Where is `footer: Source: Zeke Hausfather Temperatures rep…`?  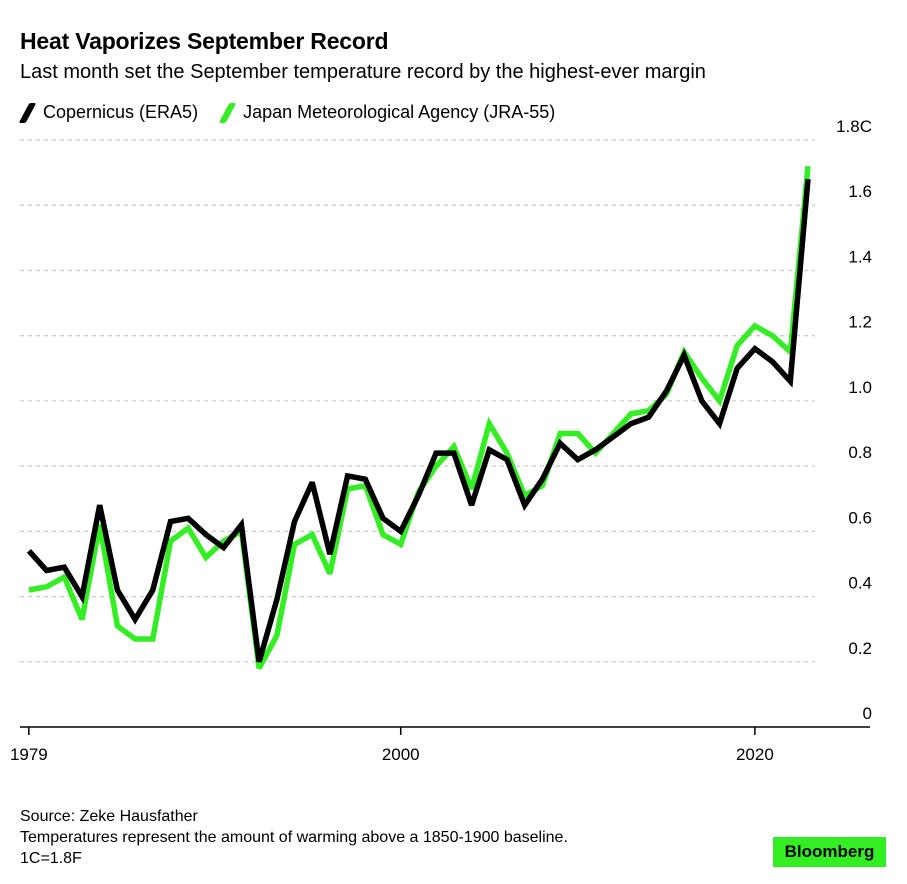
footer: Source: Zeke Hausfather Temperatures rep… is located at coordinates (294, 837).